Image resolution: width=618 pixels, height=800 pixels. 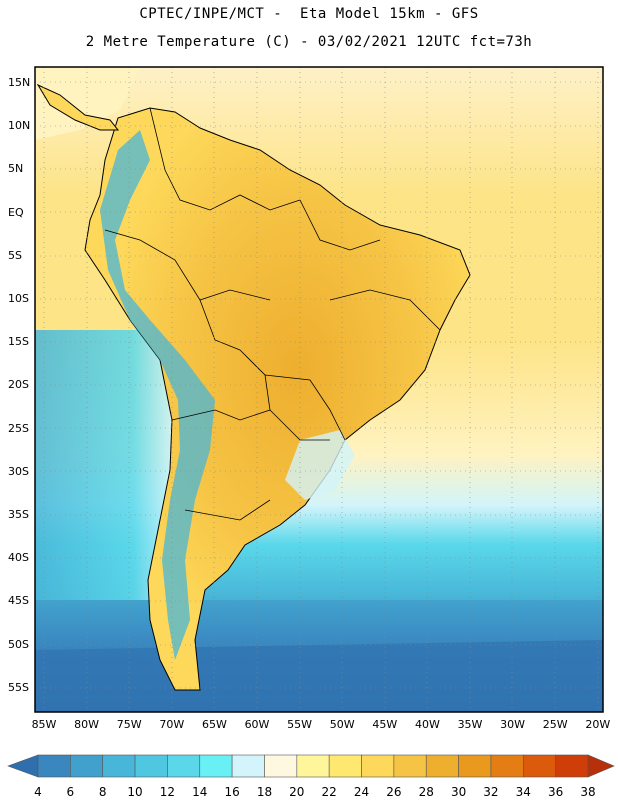 What do you see at coordinates (264, 792) in the screenshot?
I see `colorbar-tick-label: 18` at bounding box center [264, 792].